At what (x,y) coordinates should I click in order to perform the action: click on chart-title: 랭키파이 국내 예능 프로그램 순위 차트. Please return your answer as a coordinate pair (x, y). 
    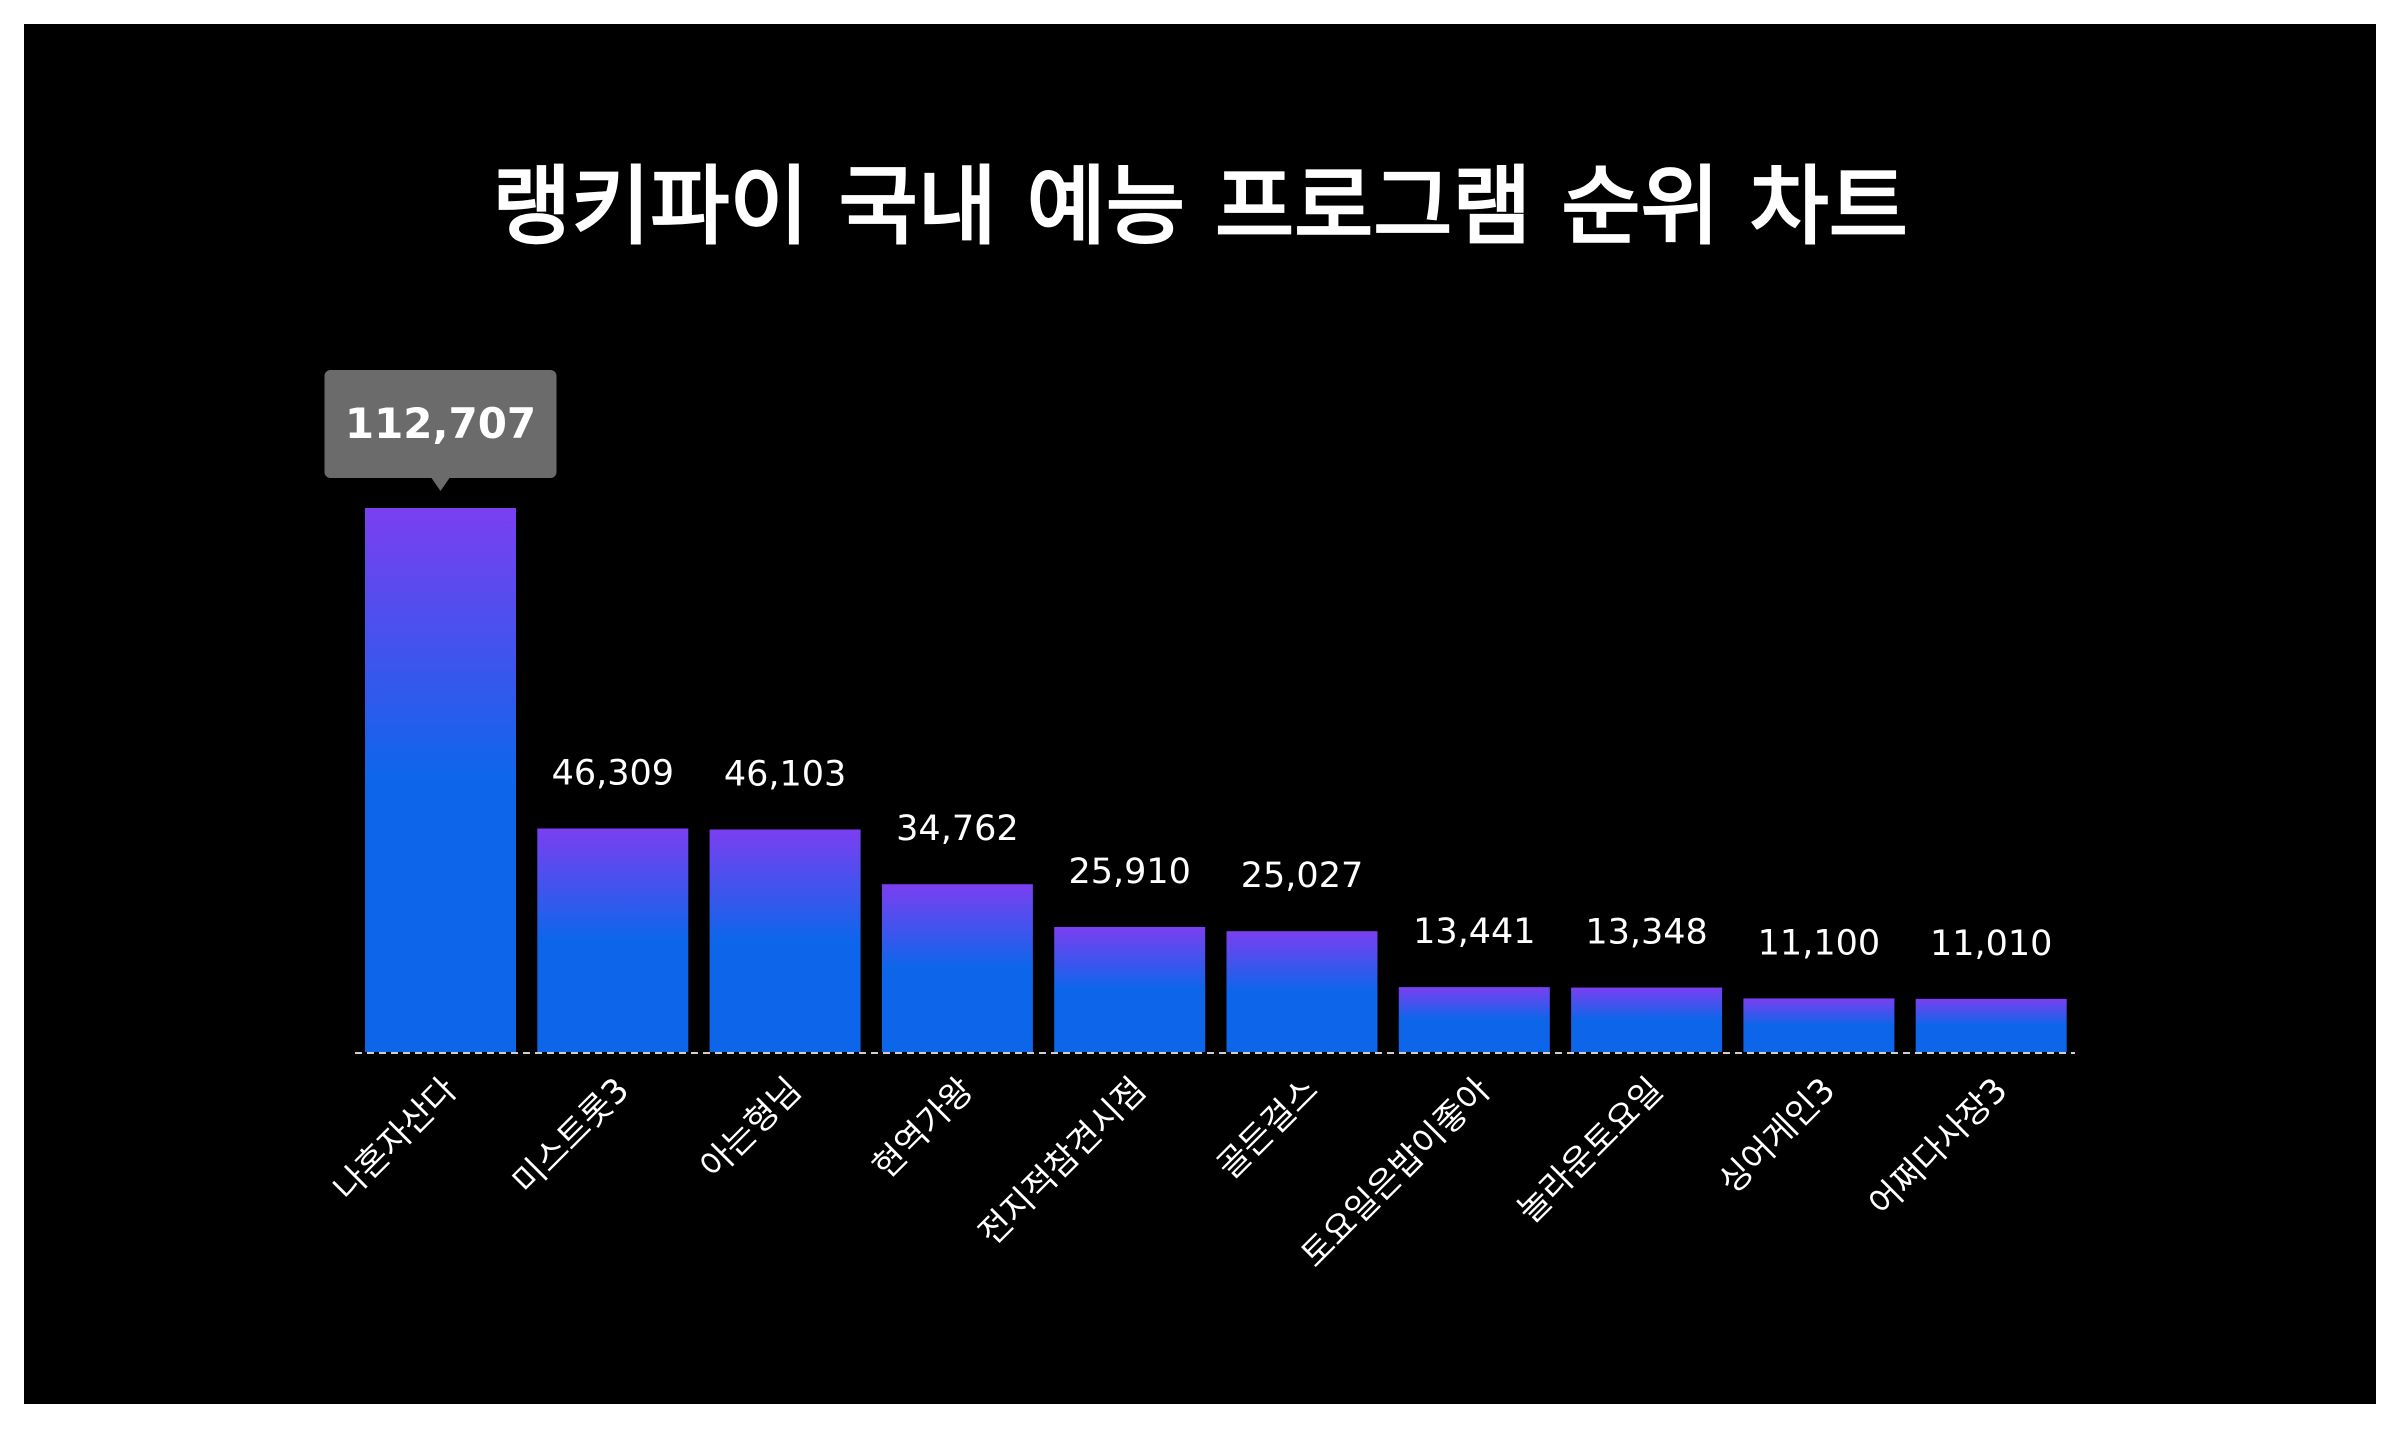
    Looking at the image, I should click on (1200, 207).